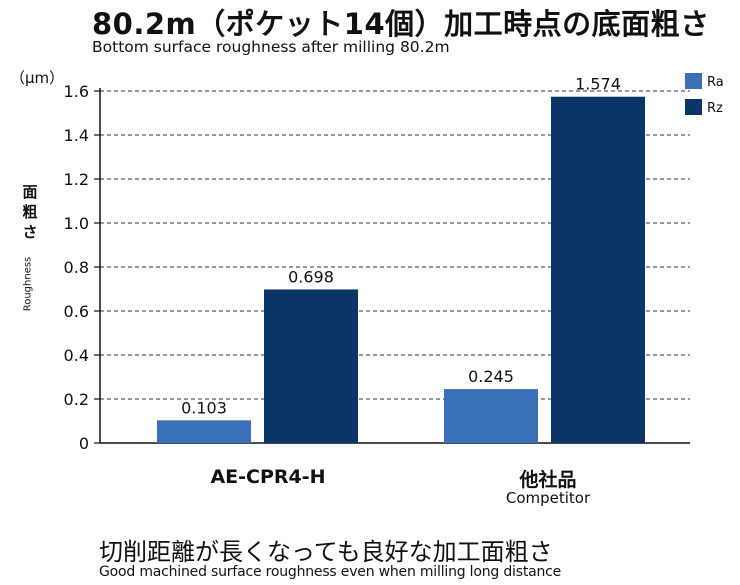  What do you see at coordinates (76, 311) in the screenshot?
I see `y-tick-label: 0.6` at bounding box center [76, 311].